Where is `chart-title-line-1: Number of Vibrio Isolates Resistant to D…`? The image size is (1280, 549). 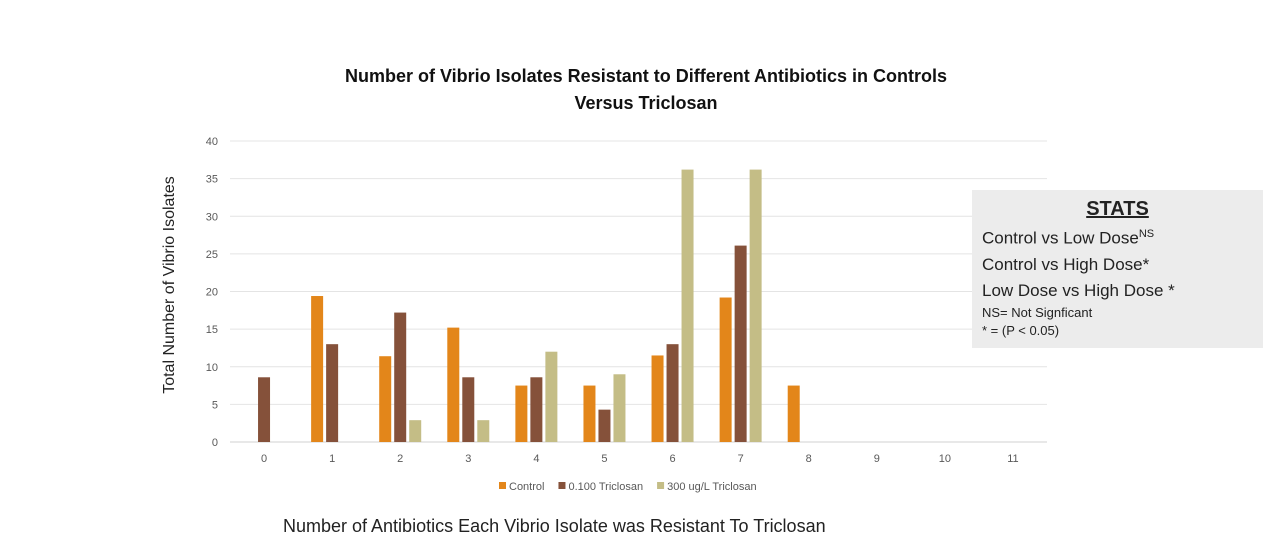
chart-title-line-1: Number of Vibrio Isolates Resistant to D… is located at coordinates (646, 76).